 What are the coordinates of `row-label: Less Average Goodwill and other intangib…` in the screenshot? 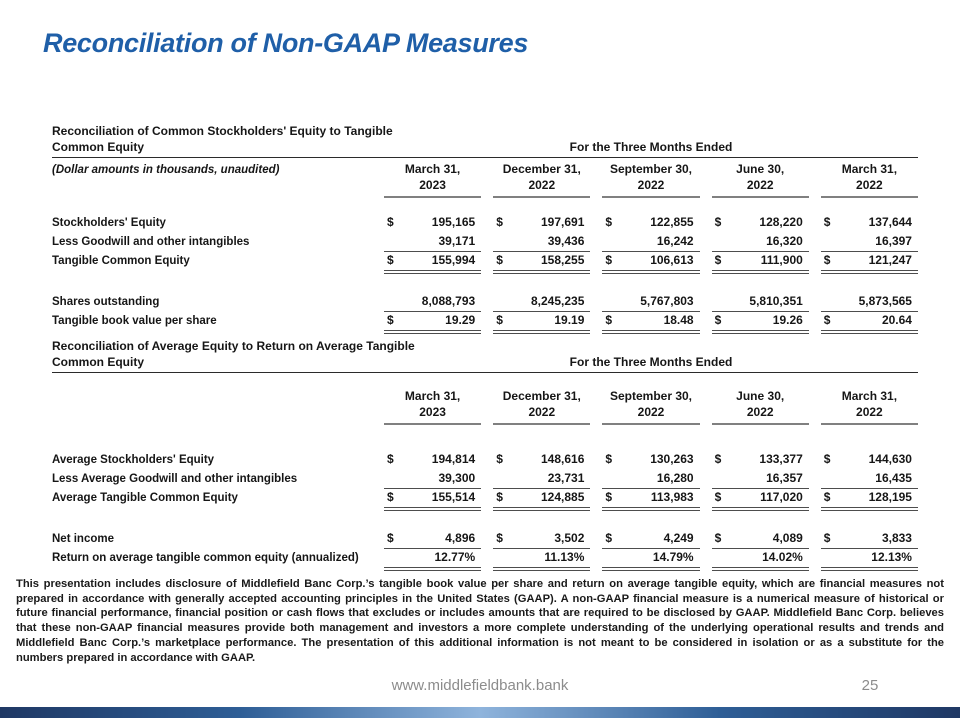 It's located at (175, 479).